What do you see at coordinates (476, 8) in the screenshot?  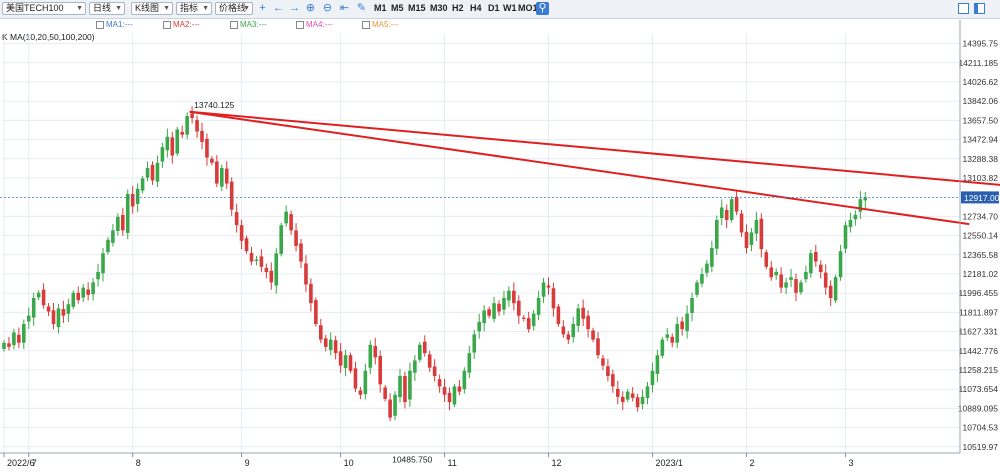 I see `tf-h4: H4` at bounding box center [476, 8].